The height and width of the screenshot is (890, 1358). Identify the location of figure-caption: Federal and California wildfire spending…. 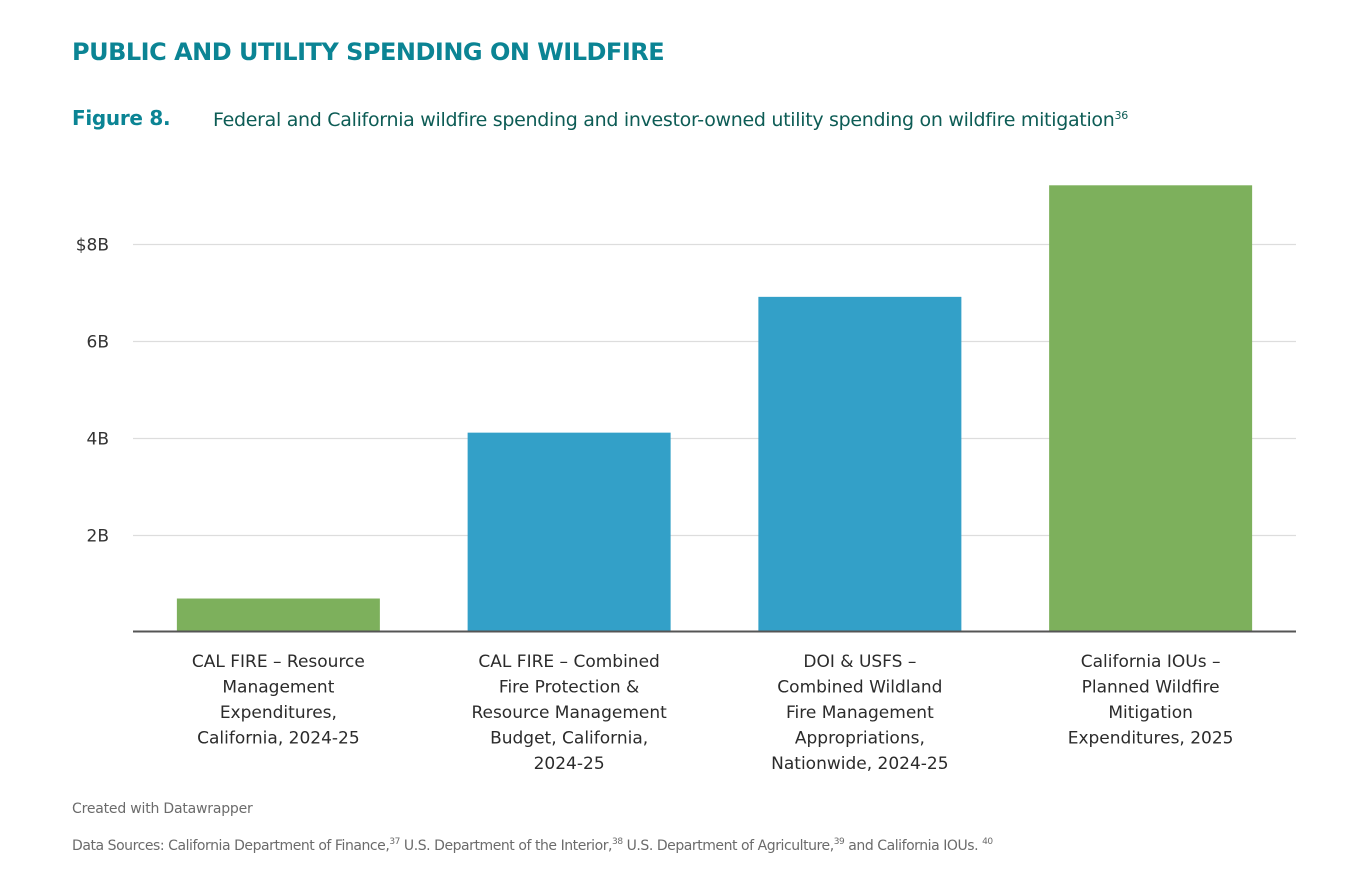
(673, 120).